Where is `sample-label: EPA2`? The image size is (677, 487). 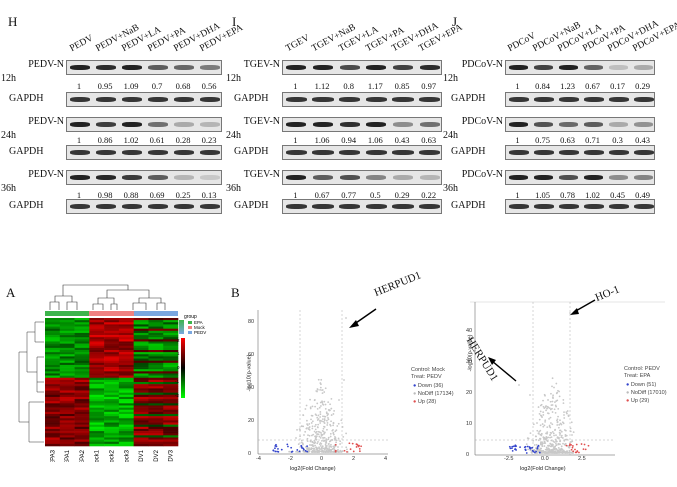
sample-label: EPA2 is located at coordinates (83, 455).